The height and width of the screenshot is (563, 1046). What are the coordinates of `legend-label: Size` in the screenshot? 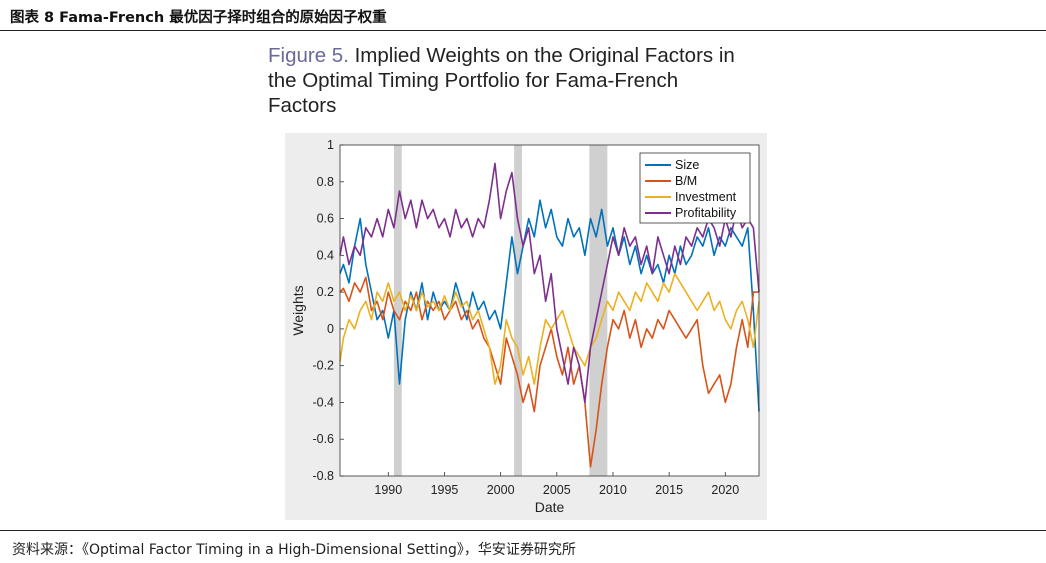 It's located at (687, 165).